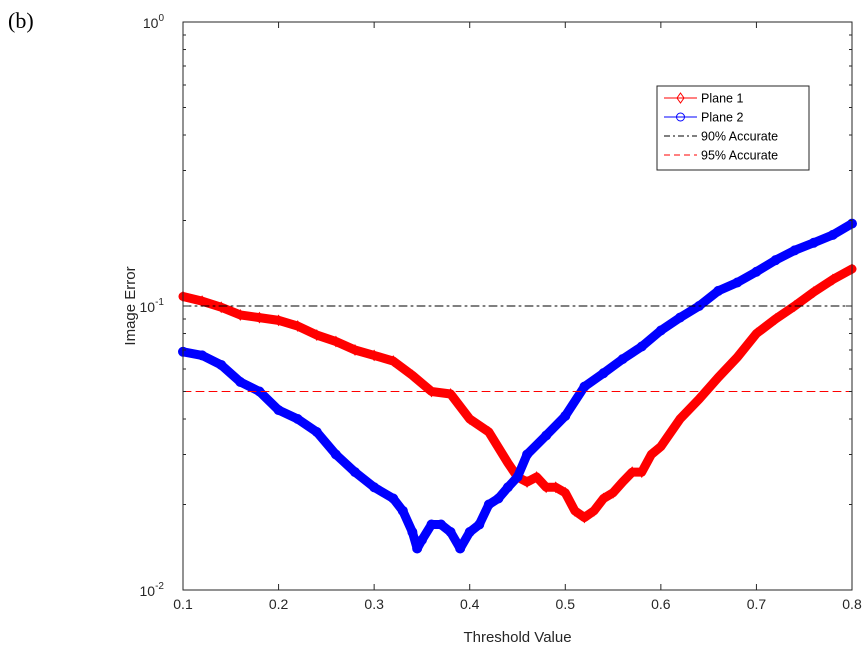 This screenshot has width=866, height=650. What do you see at coordinates (517, 637) in the screenshot?
I see `x-axis-label: Threshold Value` at bounding box center [517, 637].